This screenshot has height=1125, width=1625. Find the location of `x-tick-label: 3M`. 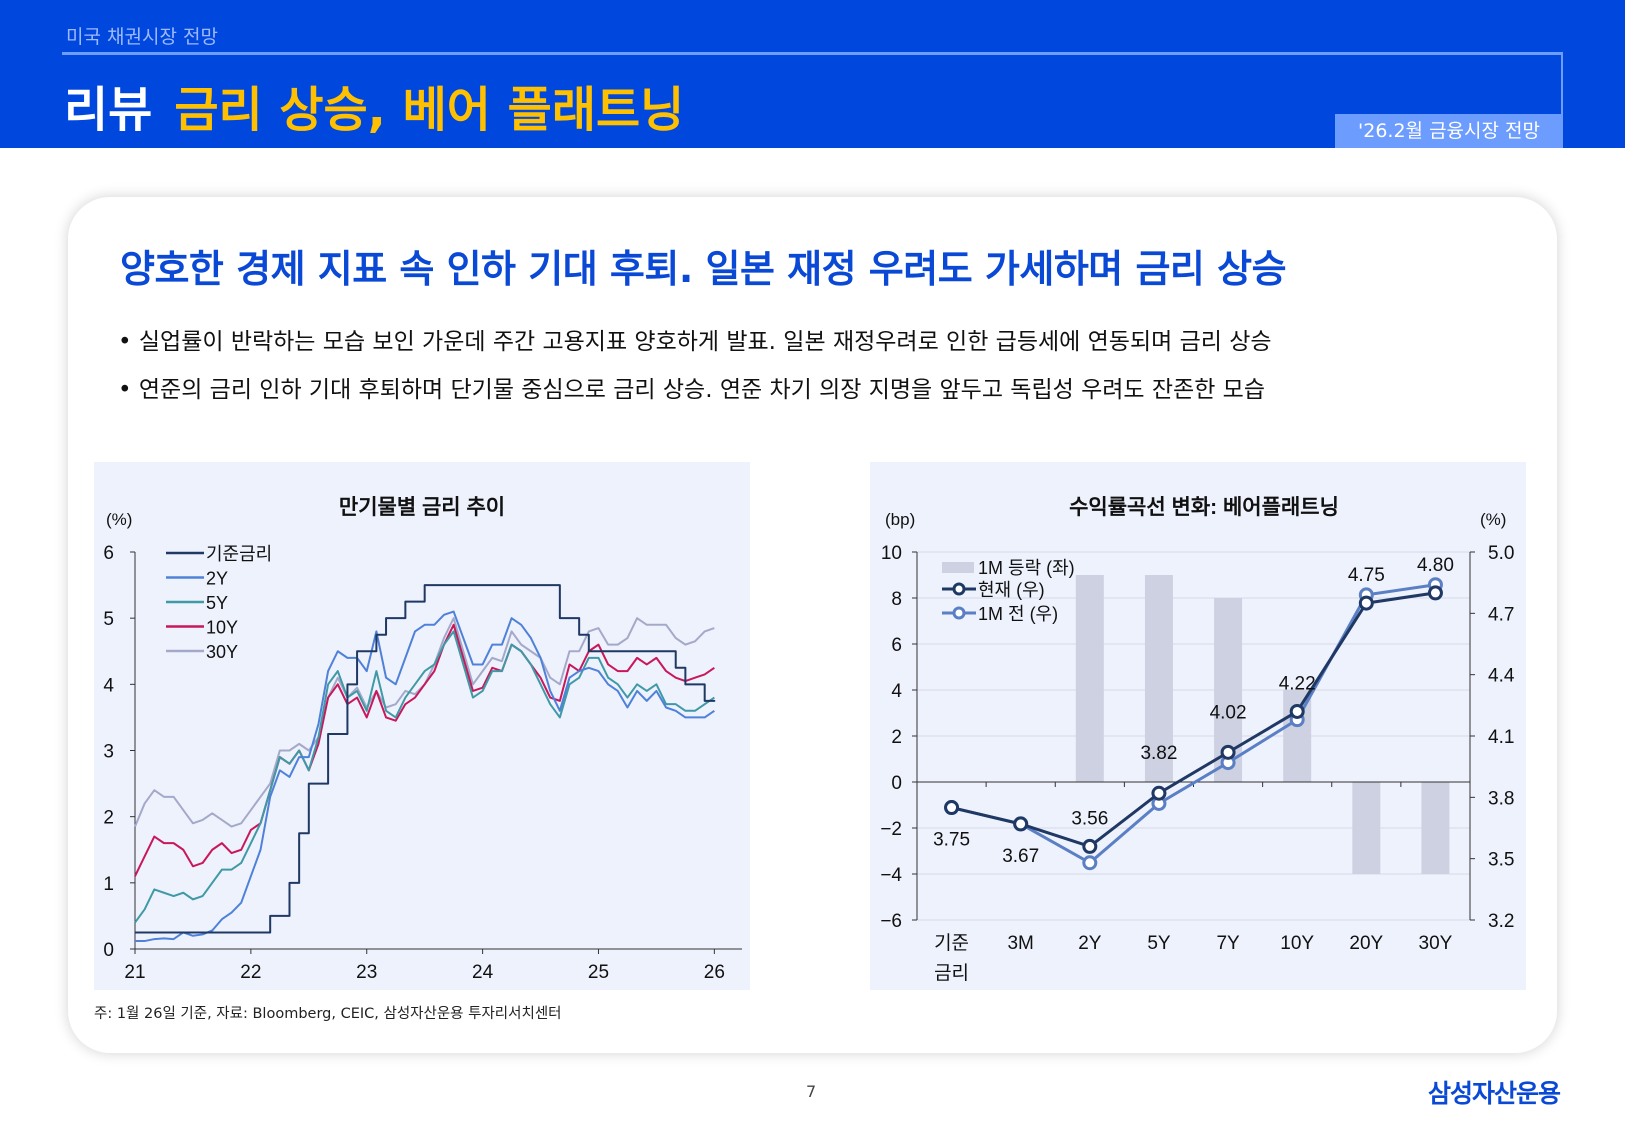

x-tick-label: 3M is located at coordinates (1020, 943).